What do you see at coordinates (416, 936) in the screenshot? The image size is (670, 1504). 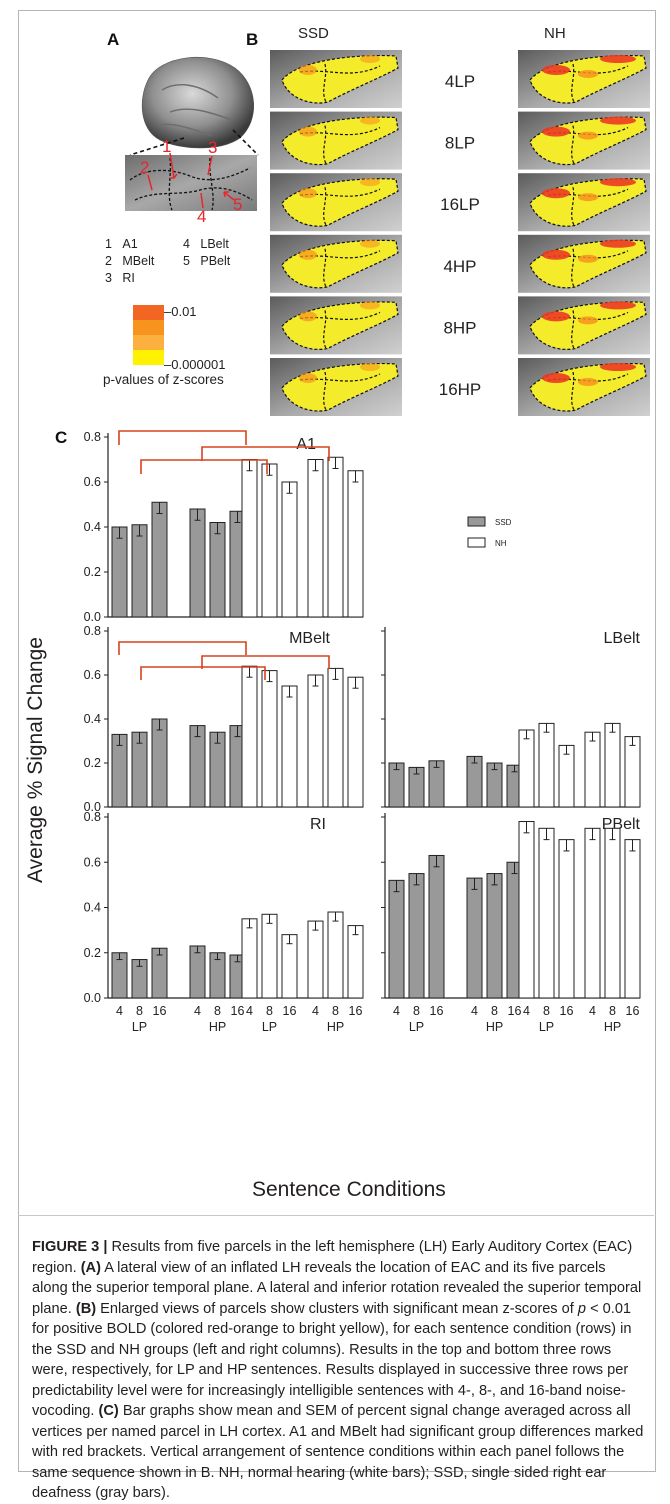 I see `bar-ssd-8-lp` at bounding box center [416, 936].